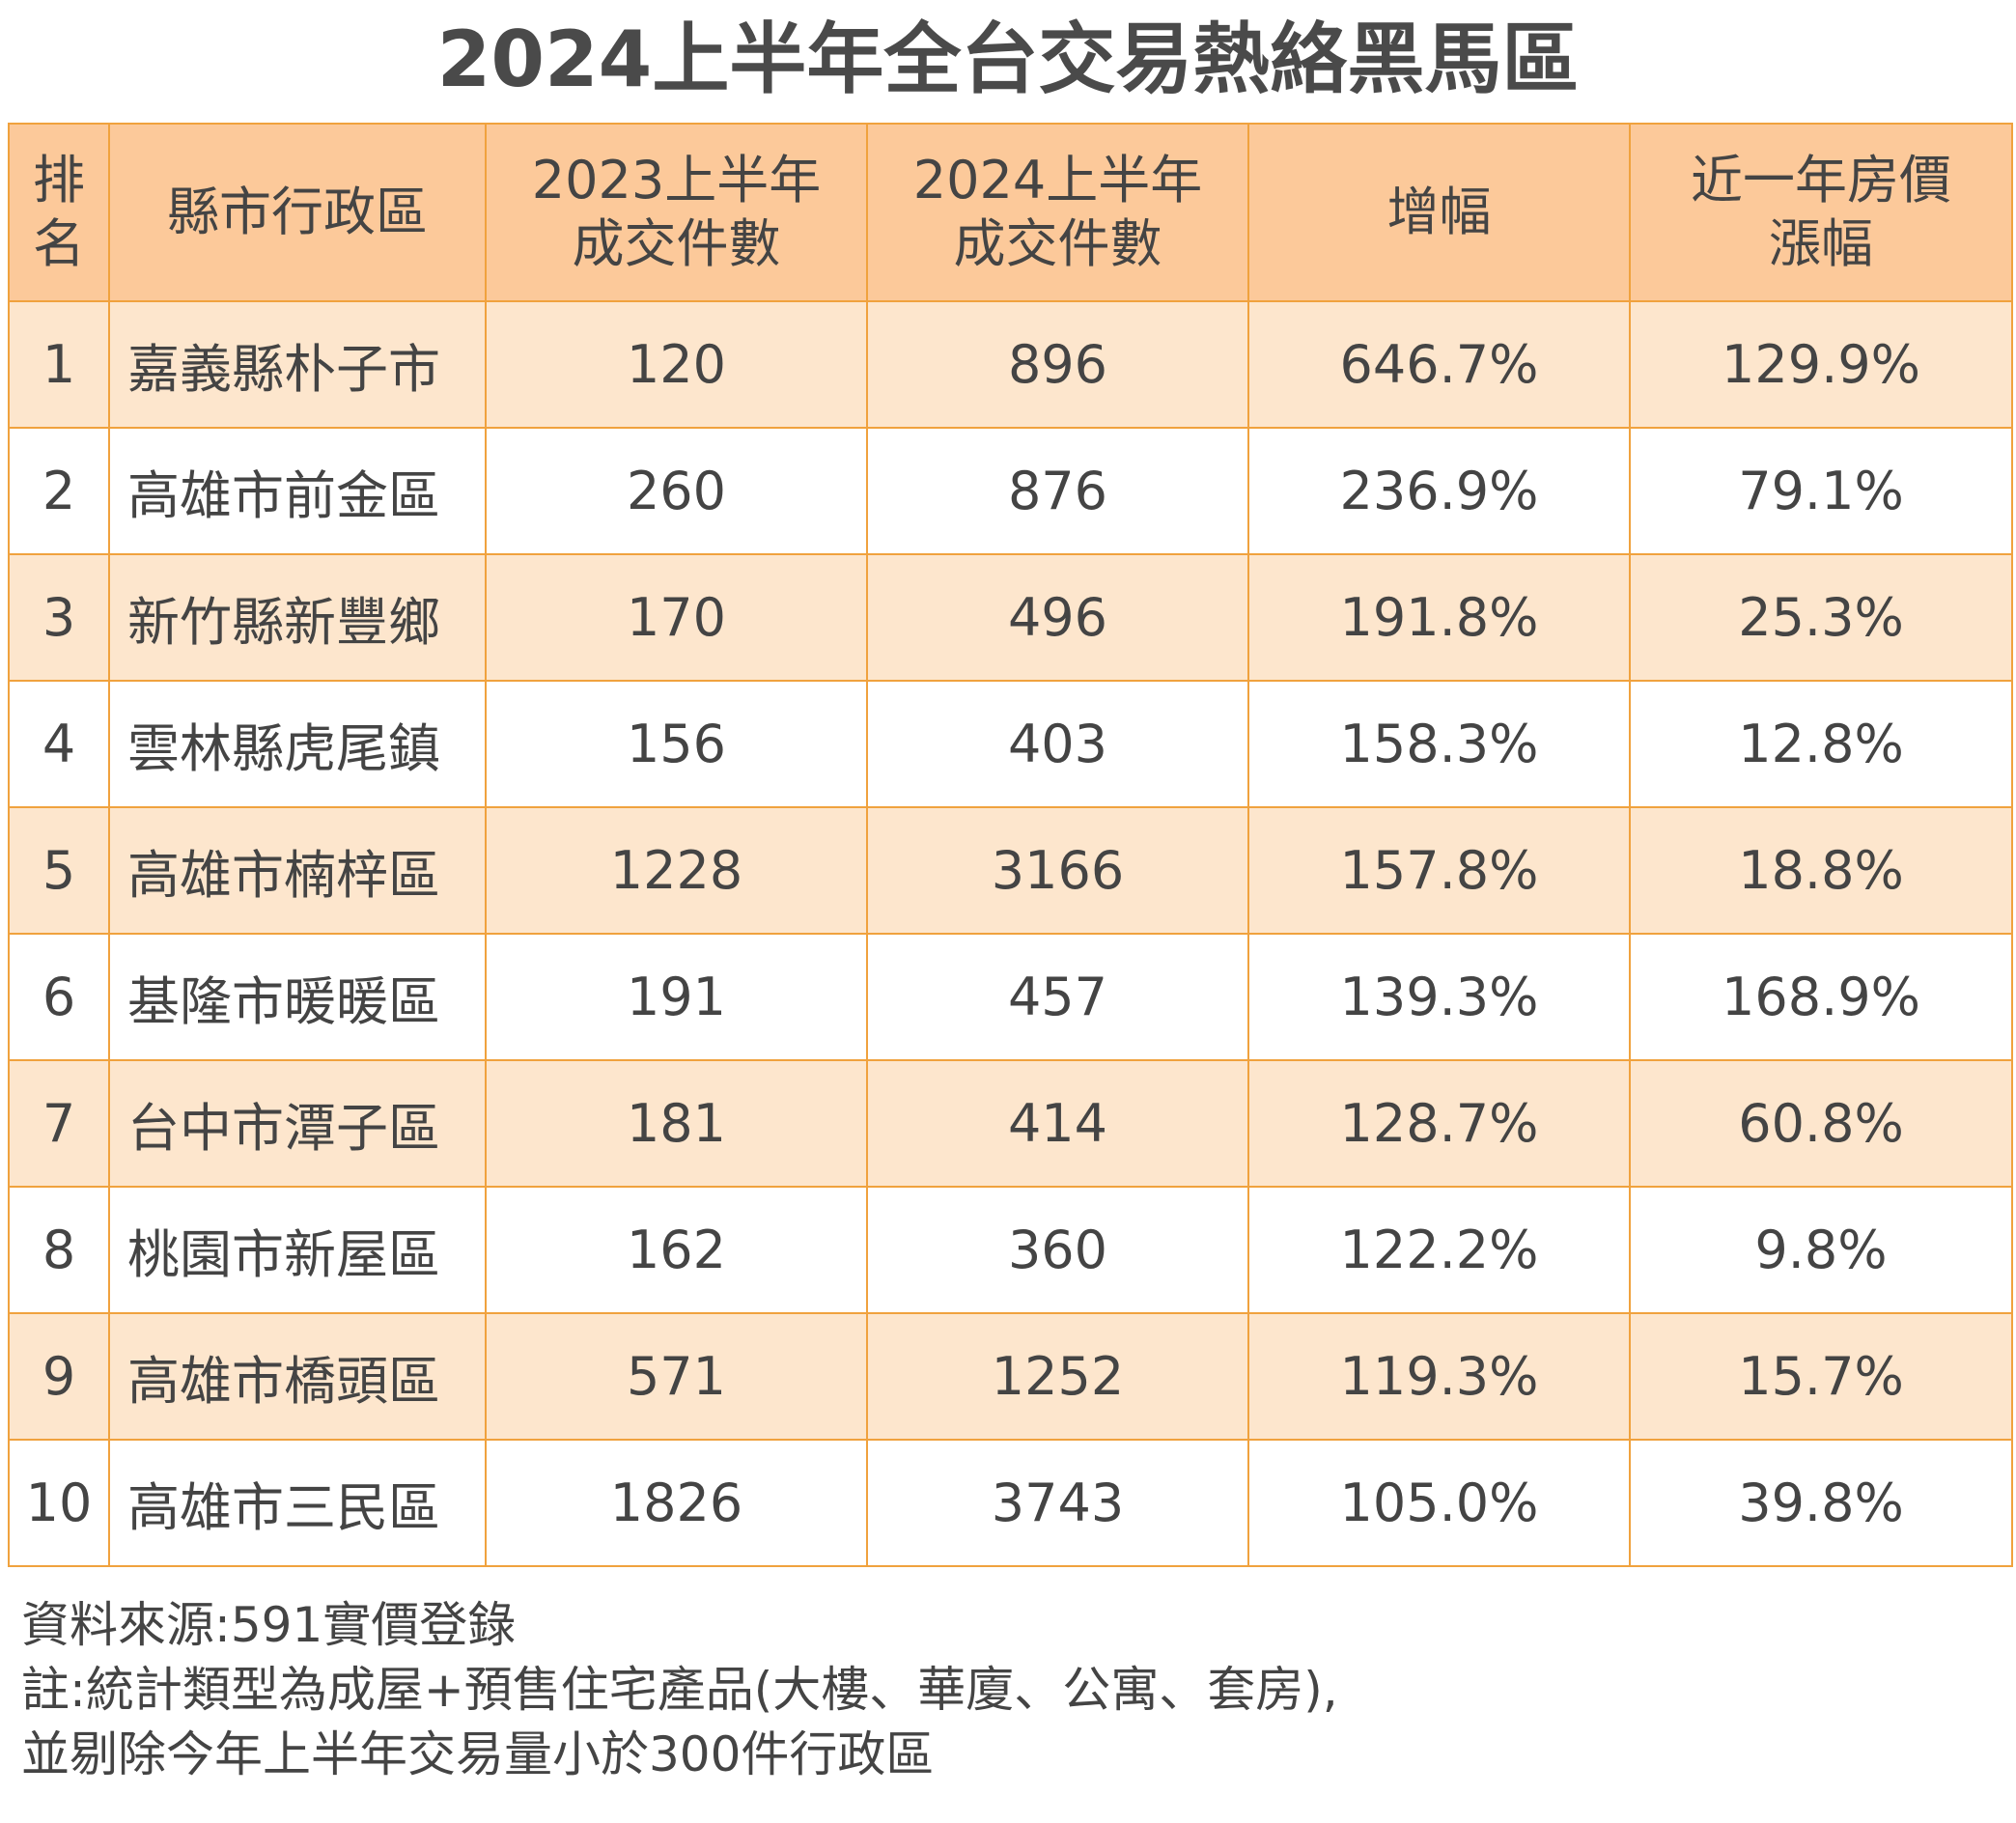 The height and width of the screenshot is (1823, 2016). I want to click on table-cell: 168.9%, so click(1821, 997).